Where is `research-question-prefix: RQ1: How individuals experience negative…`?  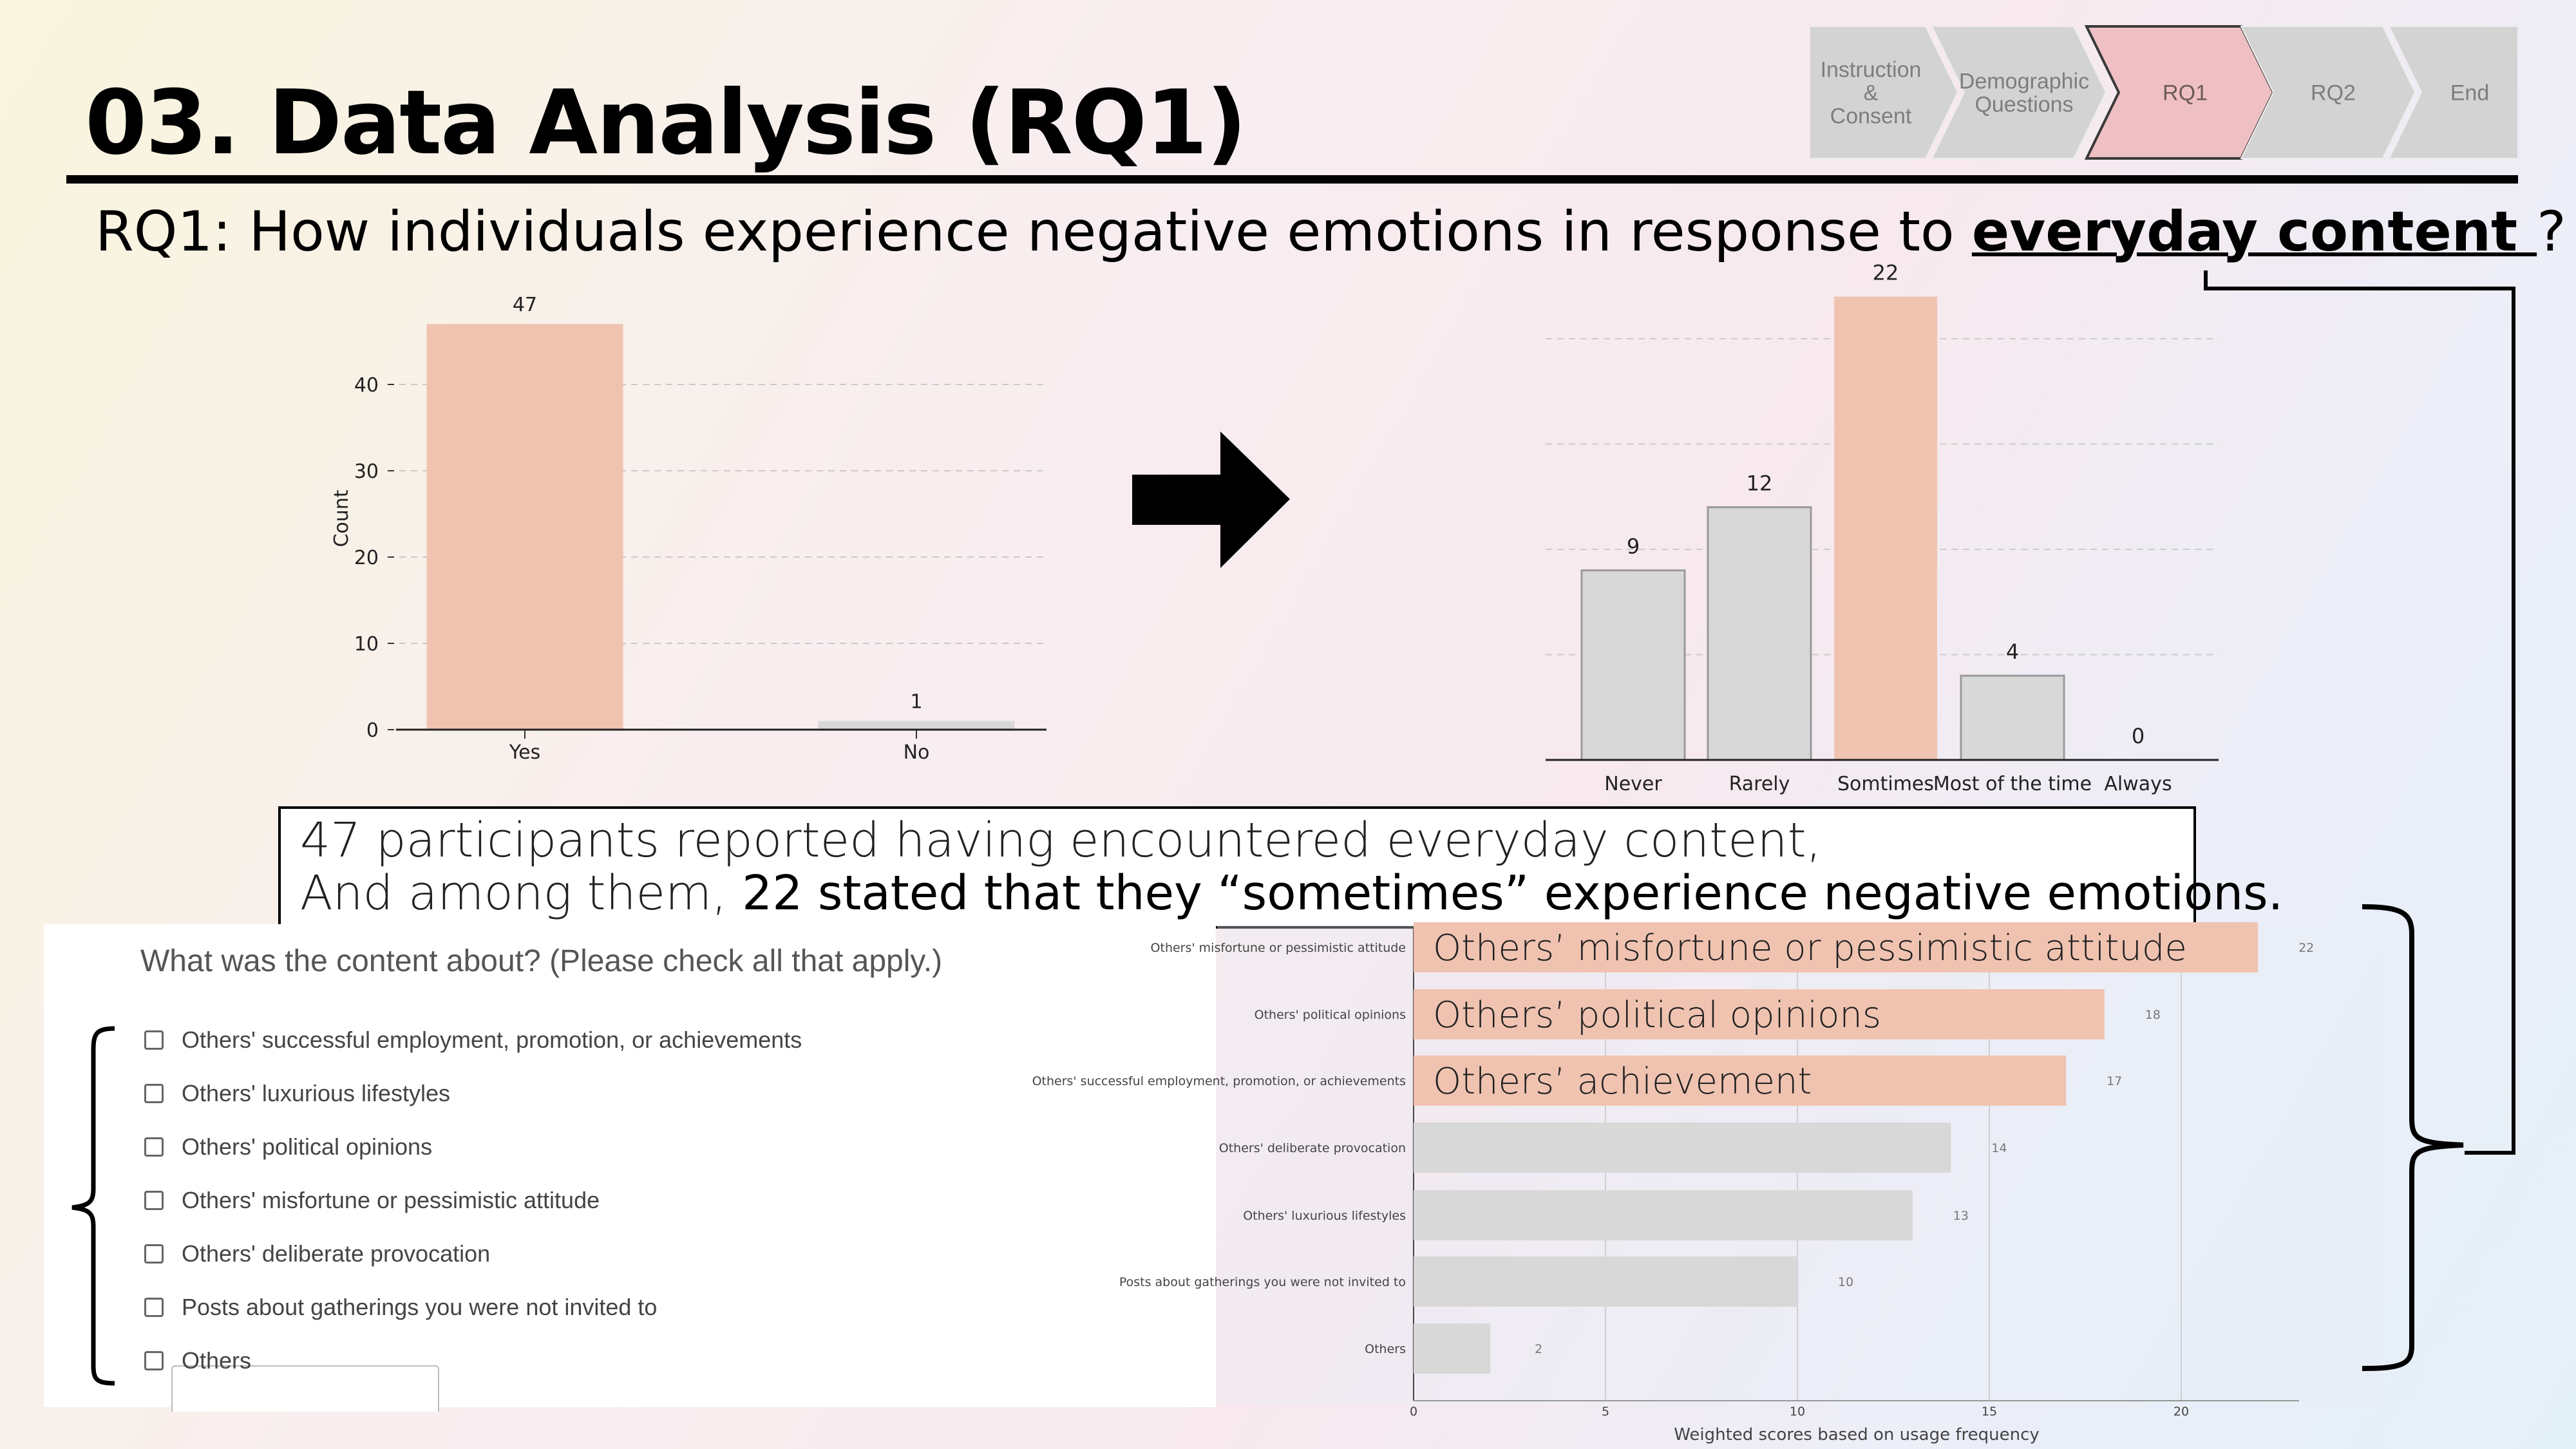 research-question-prefix: RQ1: How individuals experience negative… is located at coordinates (1033, 232).